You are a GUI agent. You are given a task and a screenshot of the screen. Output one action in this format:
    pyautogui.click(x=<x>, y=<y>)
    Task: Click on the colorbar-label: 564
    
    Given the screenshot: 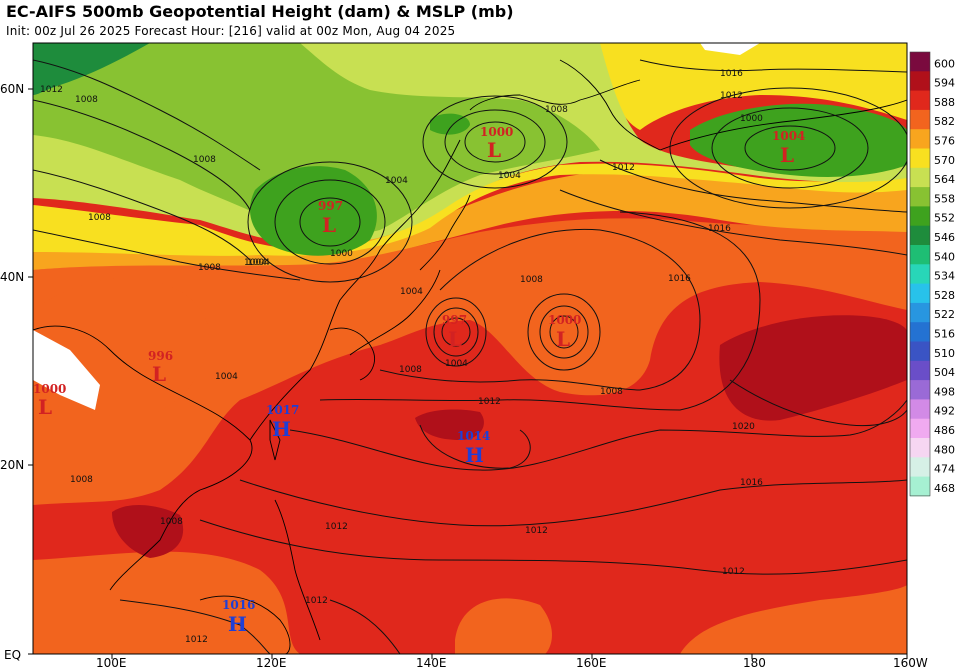 What is the action you would take?
    pyautogui.click(x=944, y=179)
    